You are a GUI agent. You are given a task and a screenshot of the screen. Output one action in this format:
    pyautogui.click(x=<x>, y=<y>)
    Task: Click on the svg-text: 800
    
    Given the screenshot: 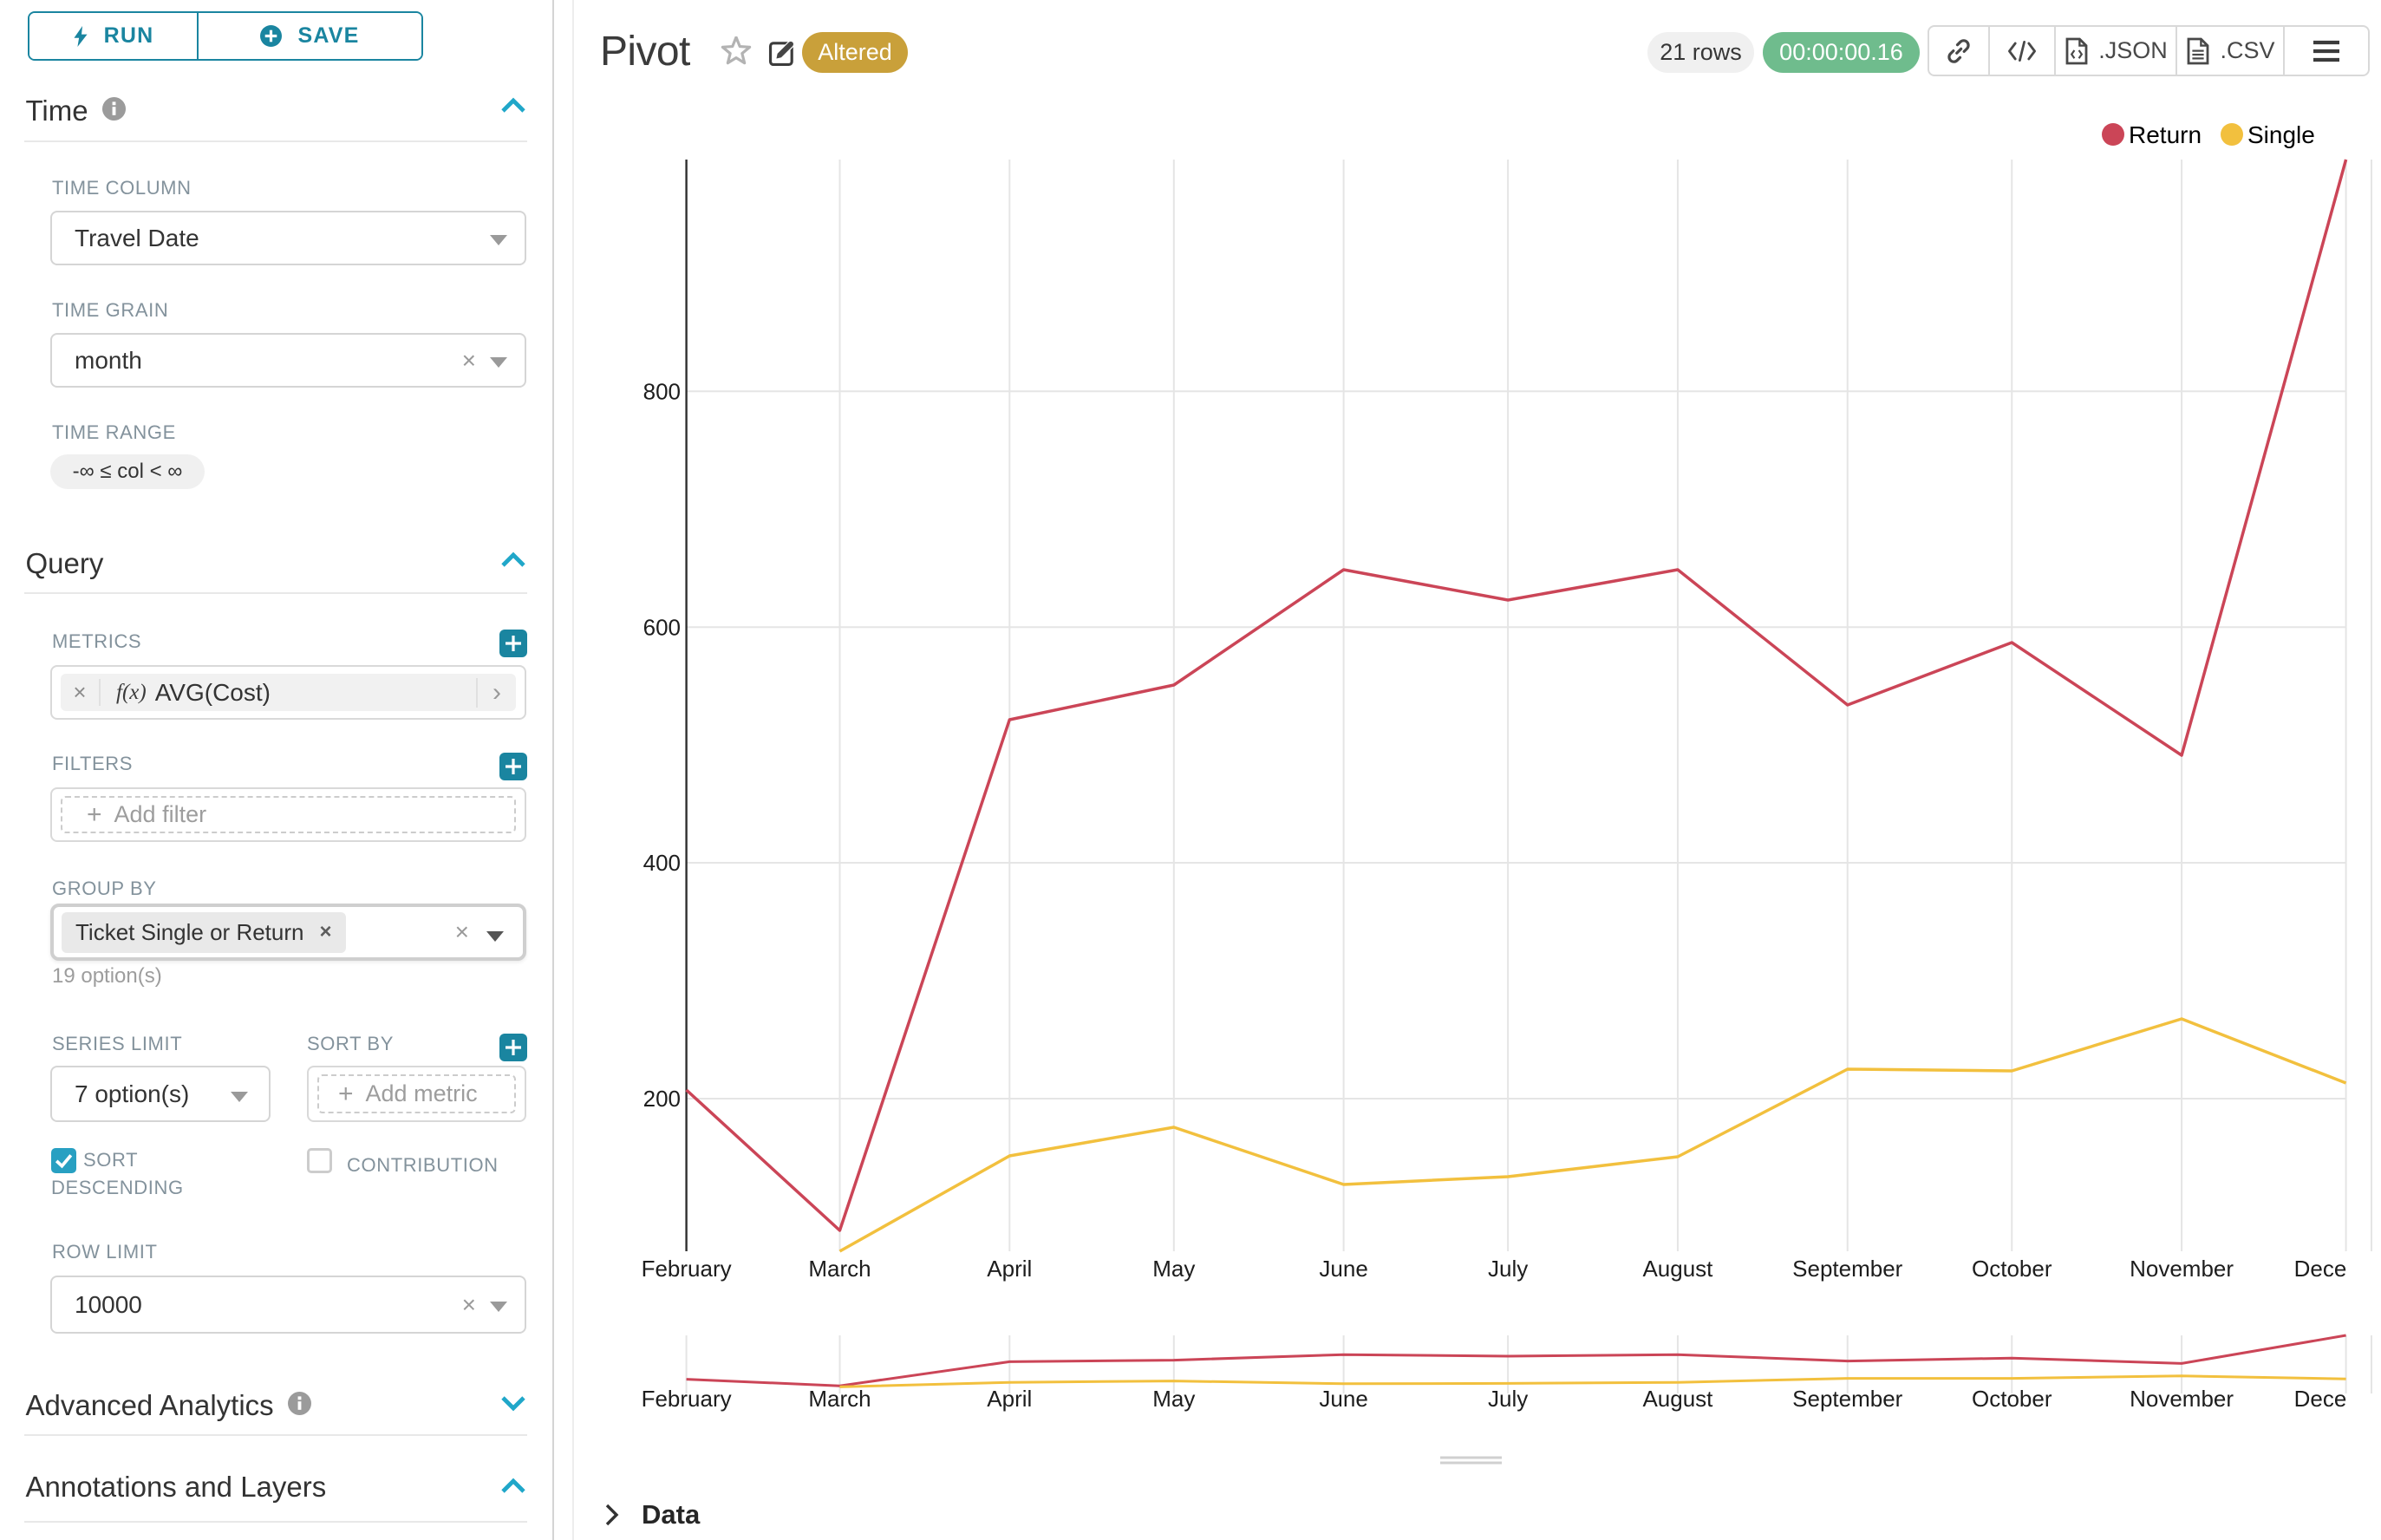 What is the action you would take?
    pyautogui.click(x=662, y=392)
    